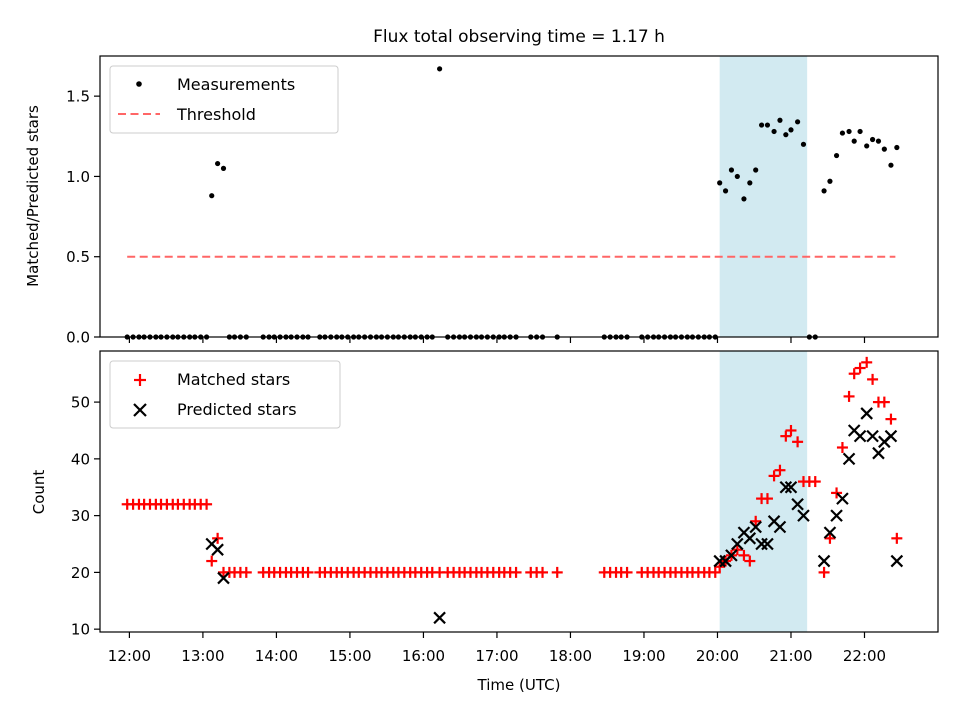 The width and height of the screenshot is (960, 720). What do you see at coordinates (237, 409) in the screenshot?
I see `legend-predicted-label: Predicted stars` at bounding box center [237, 409].